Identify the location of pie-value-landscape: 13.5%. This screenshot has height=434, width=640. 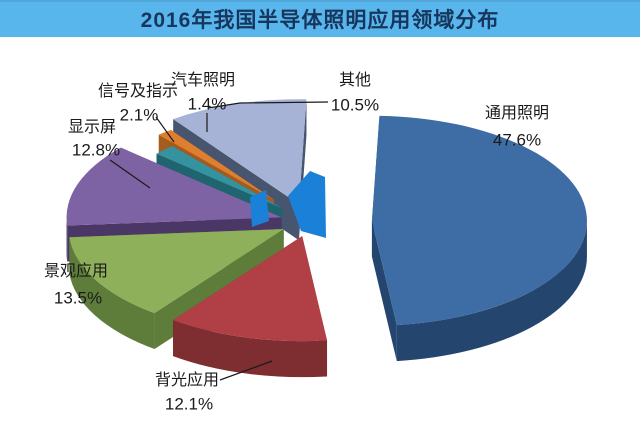
(78, 298).